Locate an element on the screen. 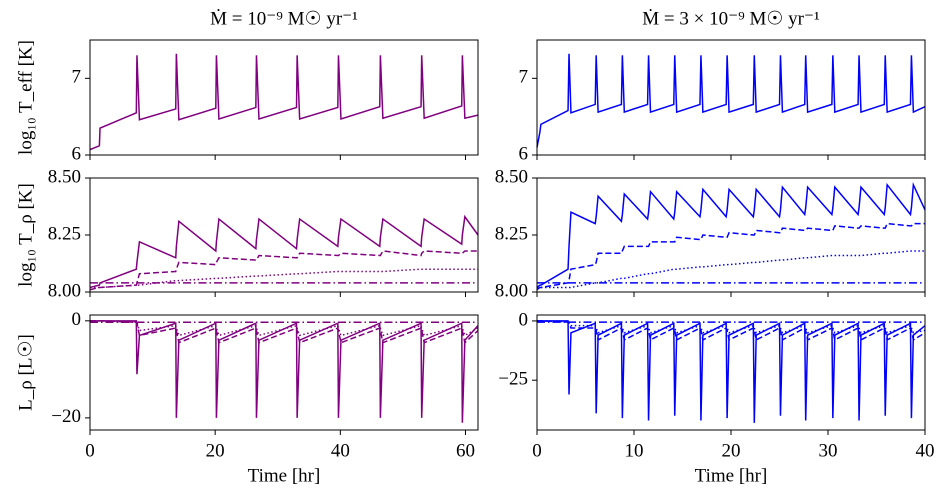  x-tick-label: 10 is located at coordinates (634, 450).